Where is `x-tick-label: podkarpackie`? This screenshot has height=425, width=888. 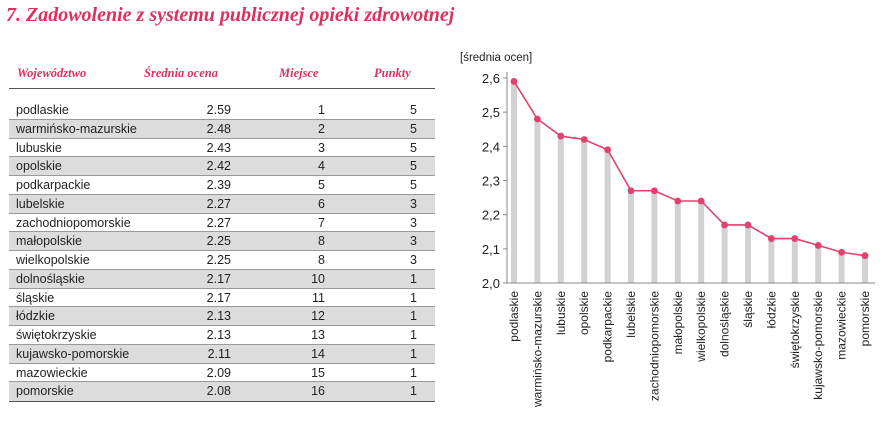
x-tick-label: podkarpackie is located at coordinates (608, 327).